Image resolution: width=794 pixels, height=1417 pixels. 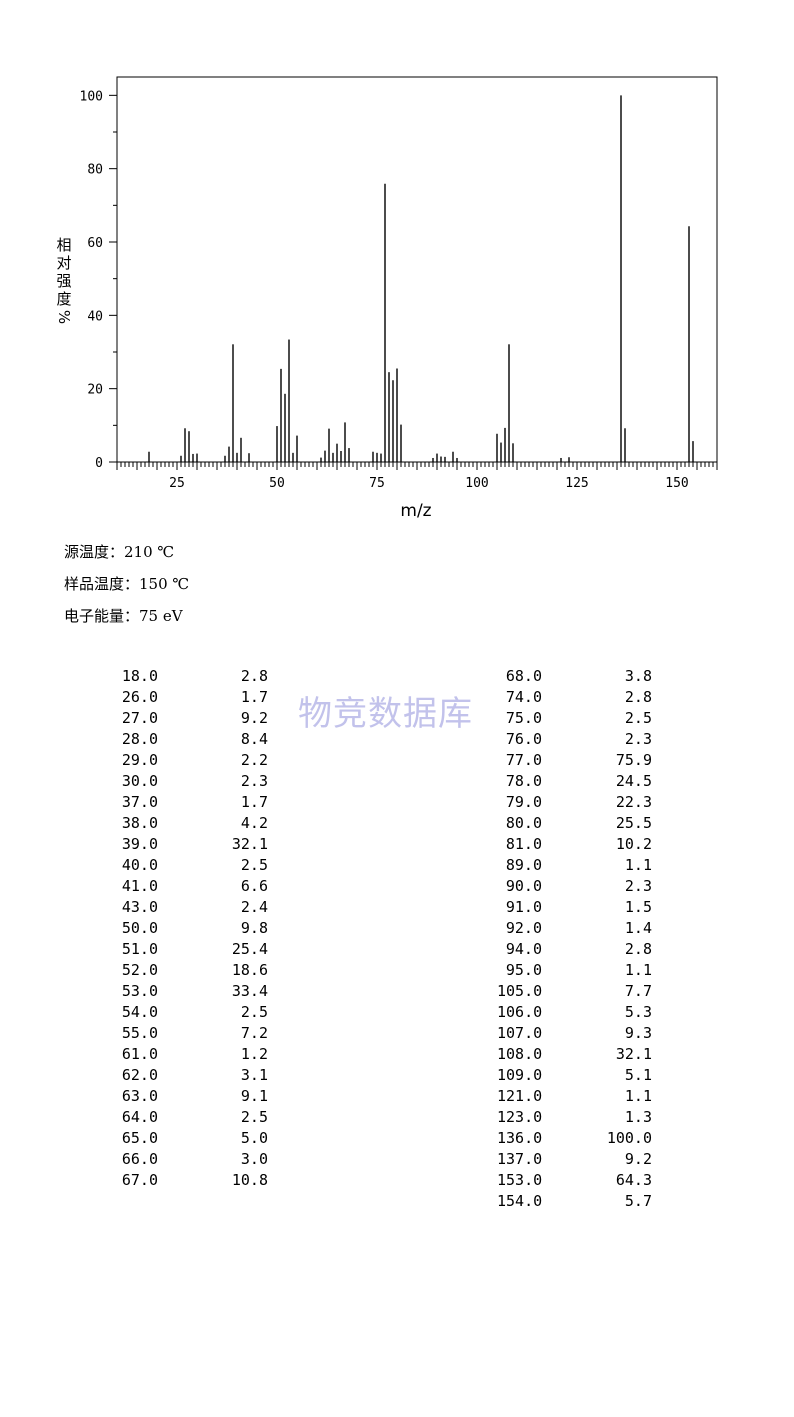 I want to click on peak-mz: 121.0, so click(x=520, y=1096).